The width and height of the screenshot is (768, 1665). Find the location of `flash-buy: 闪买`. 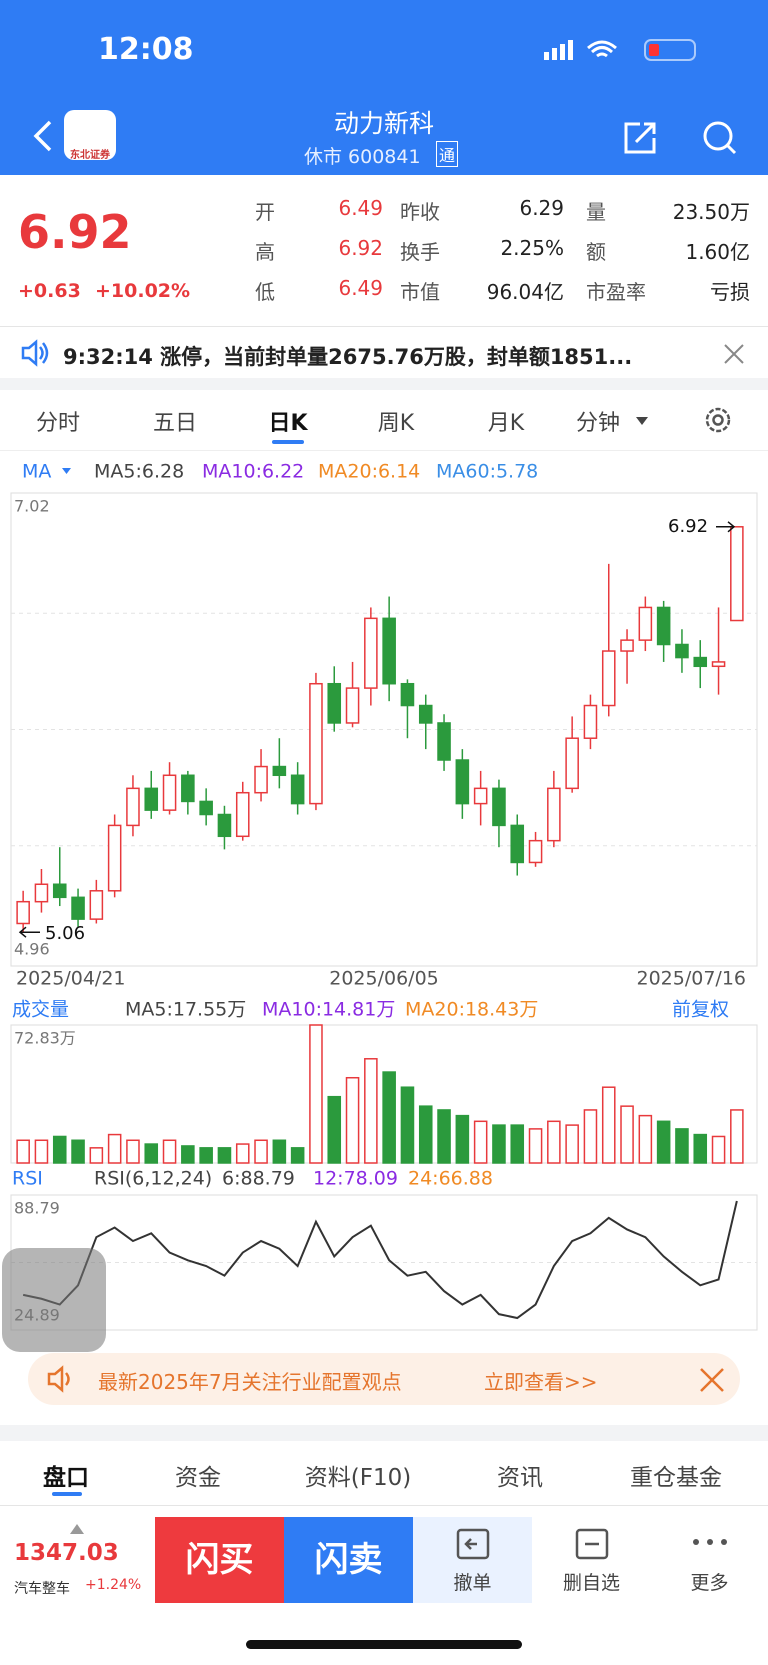

flash-buy: 闪买 is located at coordinates (219, 1560).